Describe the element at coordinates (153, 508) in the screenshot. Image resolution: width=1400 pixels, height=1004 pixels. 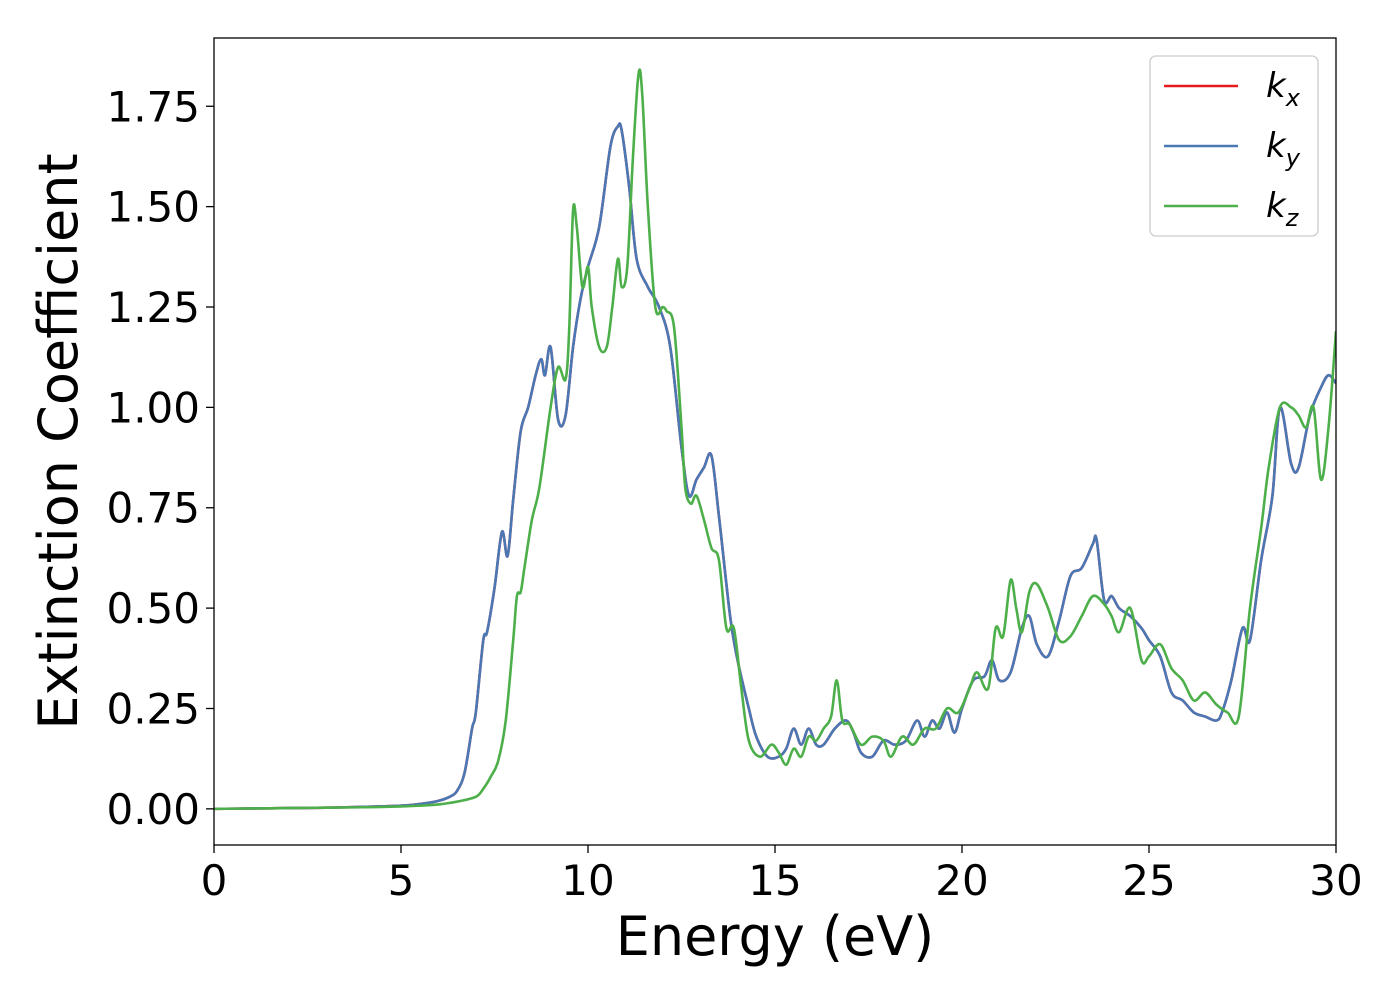
I see `y-tick-label: 0.75` at that location.